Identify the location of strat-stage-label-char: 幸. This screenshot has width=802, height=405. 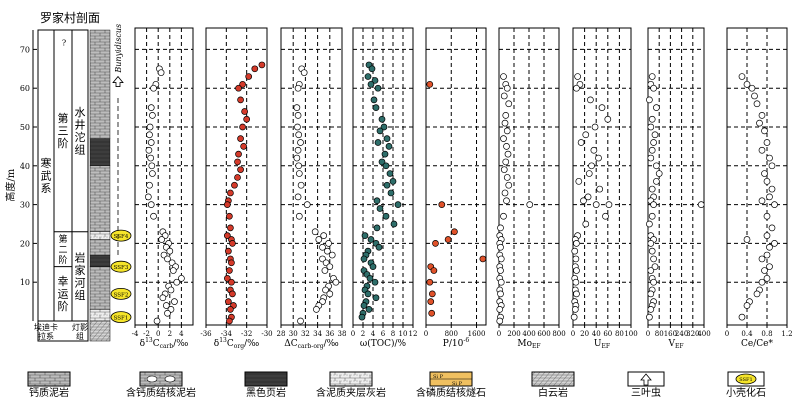
(63, 281).